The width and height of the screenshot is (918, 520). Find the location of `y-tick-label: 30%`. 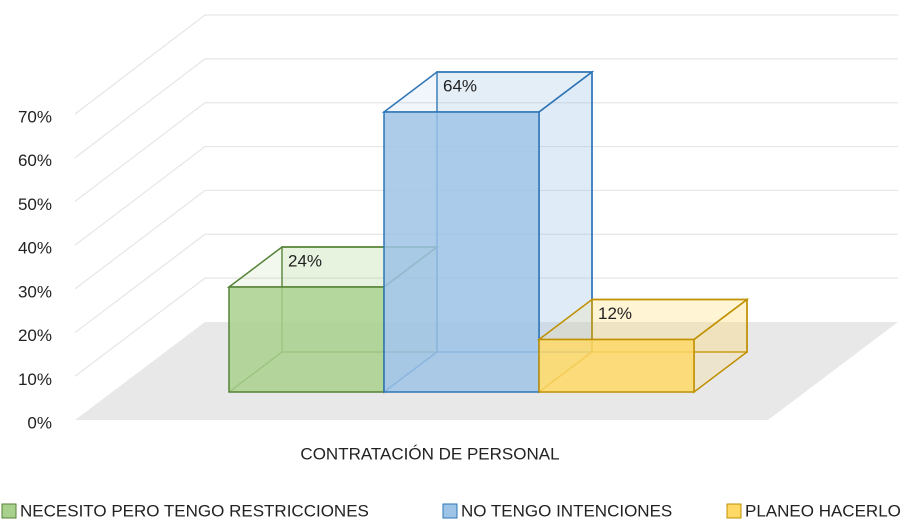

y-tick-label: 30% is located at coordinates (35, 291).